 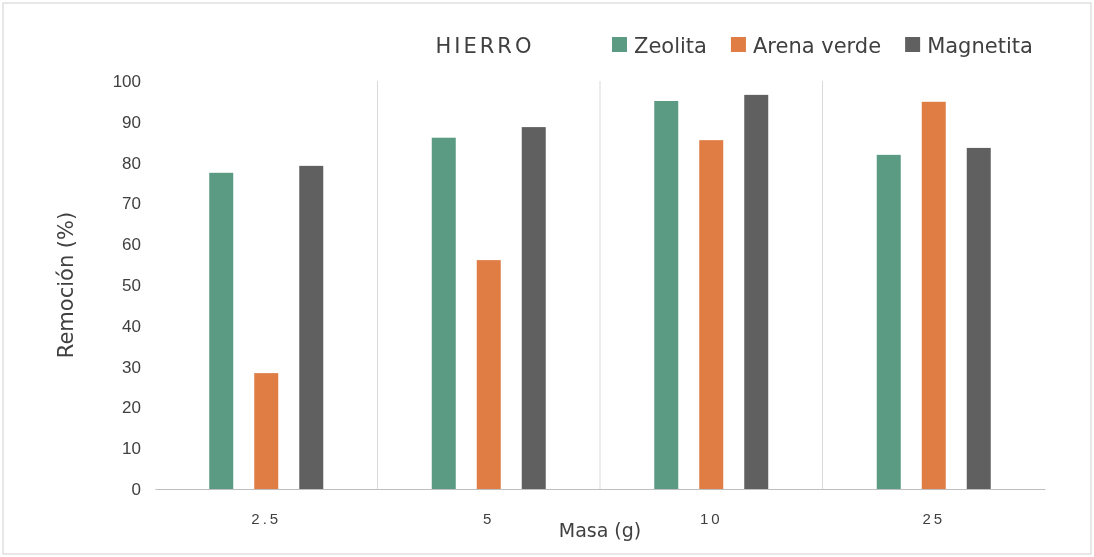 What do you see at coordinates (934, 518) in the screenshot?
I see `x-tick-label: 25` at bounding box center [934, 518].